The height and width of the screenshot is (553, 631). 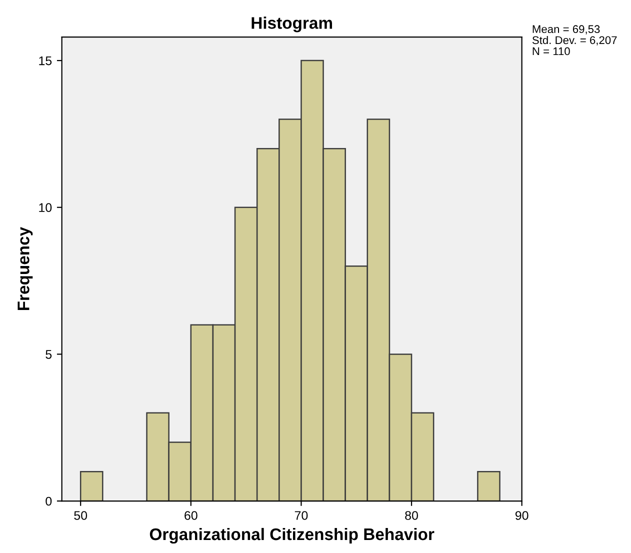 What do you see at coordinates (191, 515) in the screenshot?
I see `x-tick-label: 60` at bounding box center [191, 515].